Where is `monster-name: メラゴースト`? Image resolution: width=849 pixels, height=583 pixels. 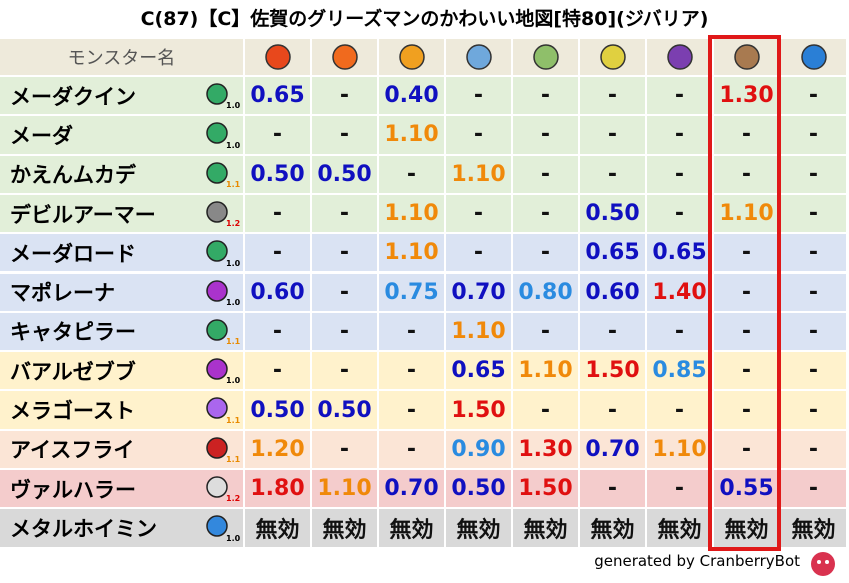
monster-name: メラゴースト is located at coordinates (121, 409).